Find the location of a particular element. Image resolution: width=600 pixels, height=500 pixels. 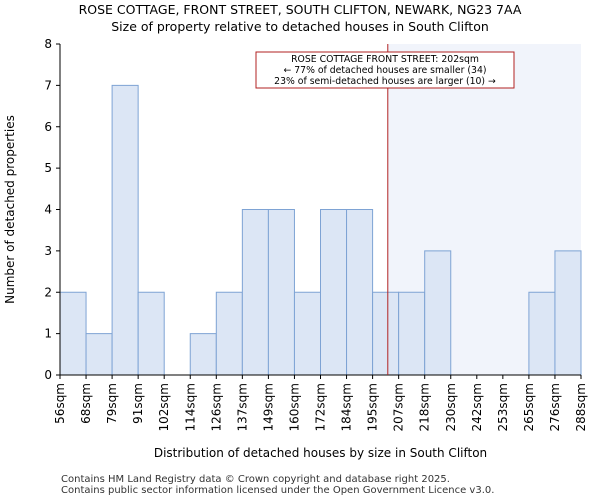

bar-126sqm is located at coordinates (229, 333).